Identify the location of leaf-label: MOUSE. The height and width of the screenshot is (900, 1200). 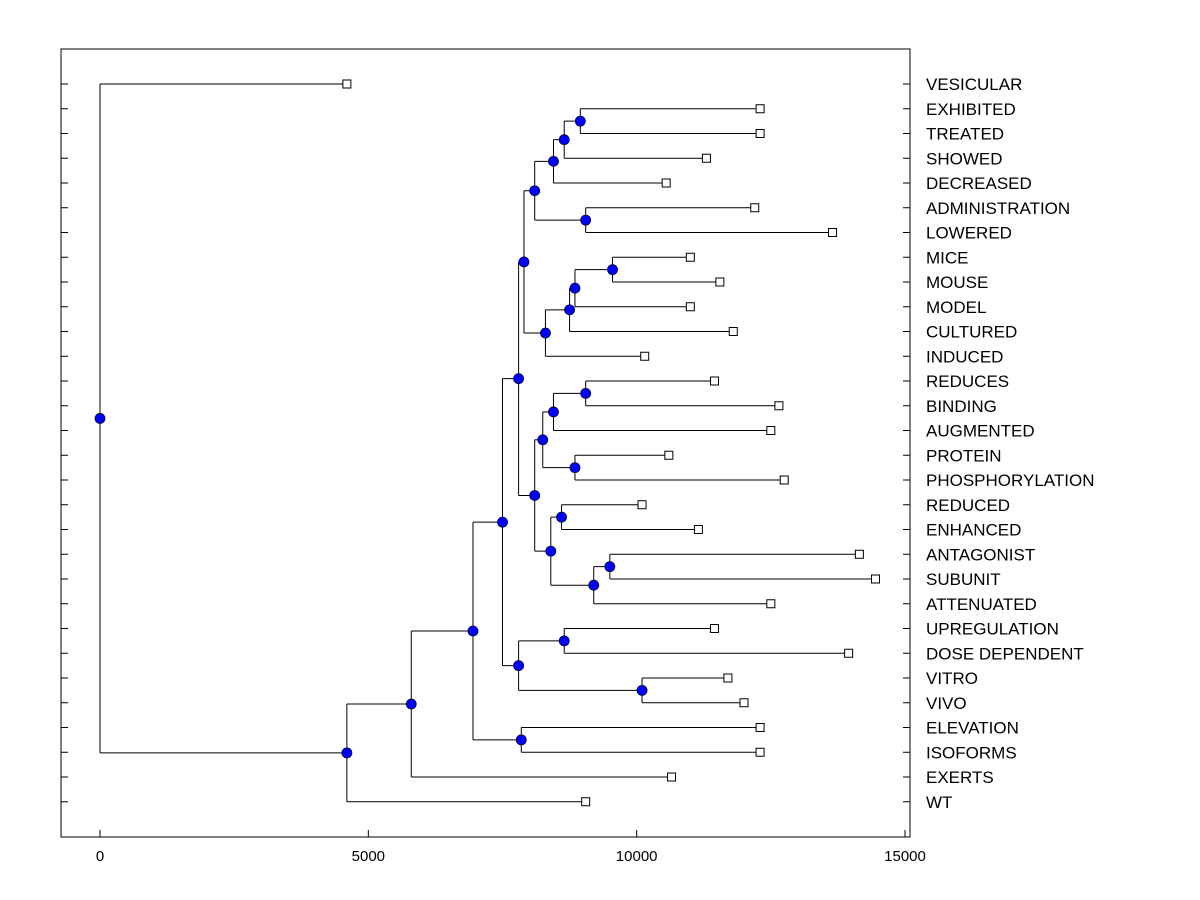
(957, 282).